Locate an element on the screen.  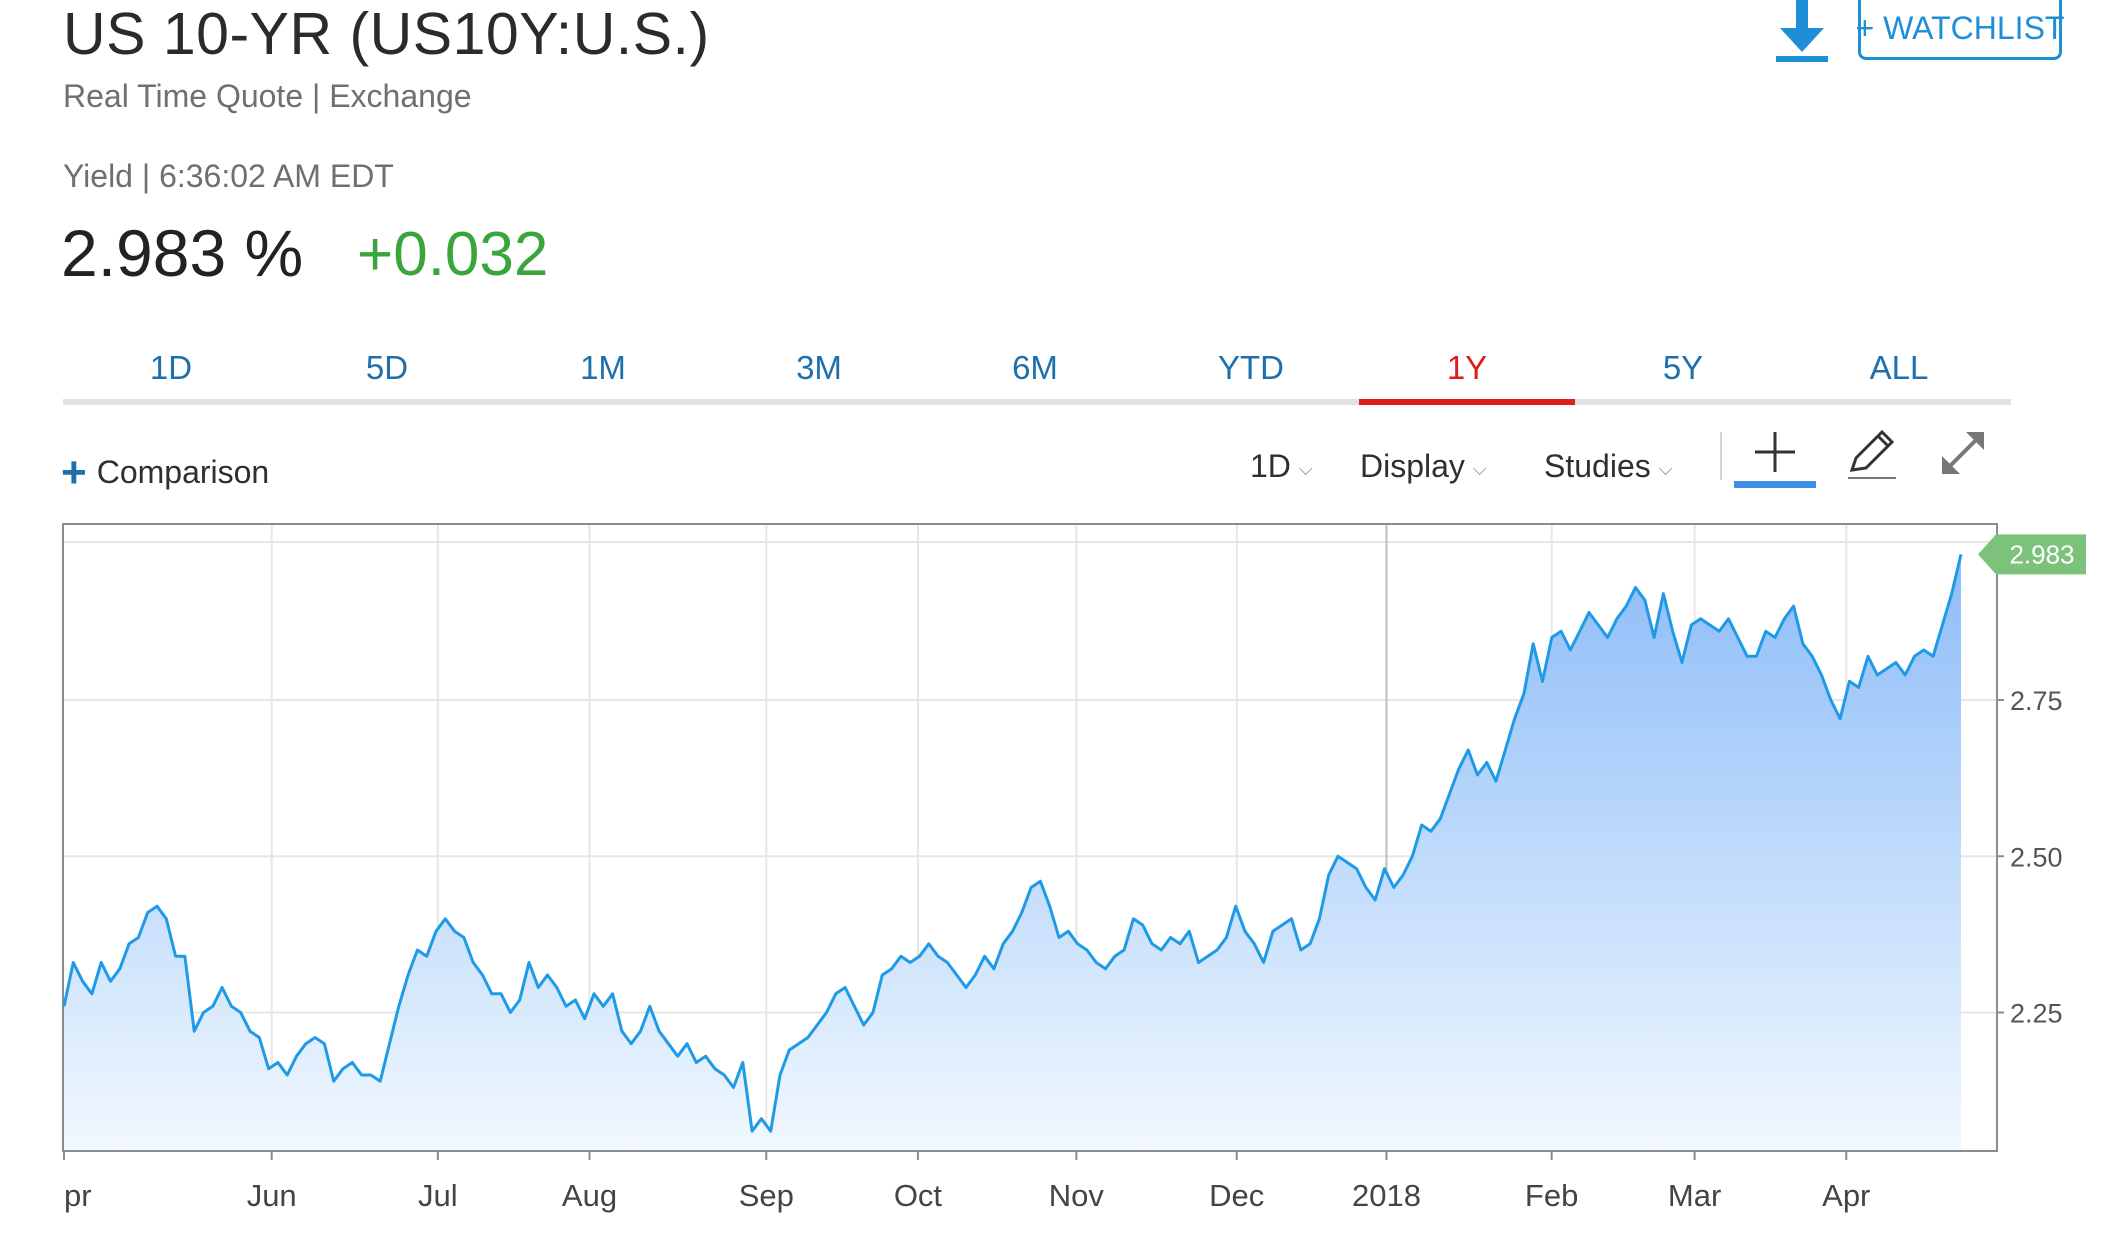
x-tick-label: Sep is located at coordinates (766, 1195).